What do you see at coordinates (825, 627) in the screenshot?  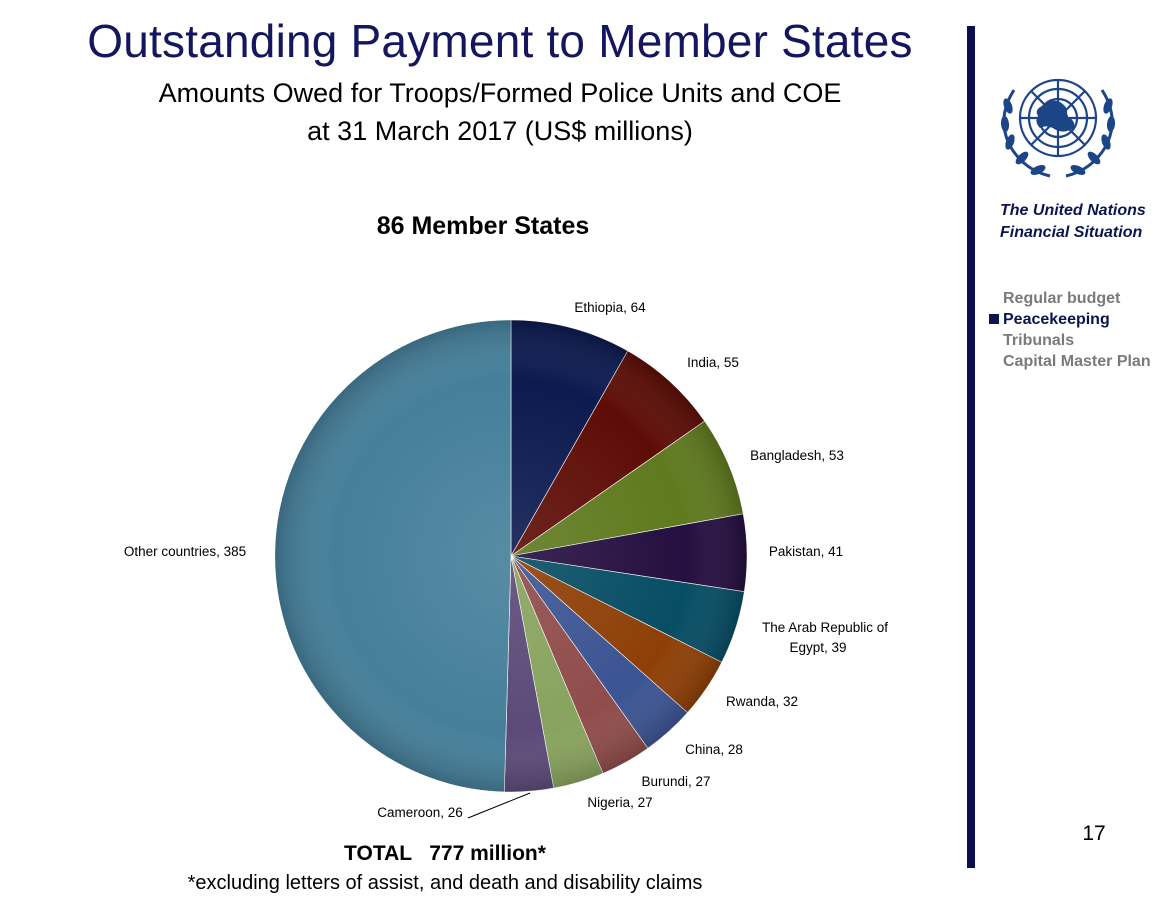 I see `data-label-4: The Arab Republic of` at bounding box center [825, 627].